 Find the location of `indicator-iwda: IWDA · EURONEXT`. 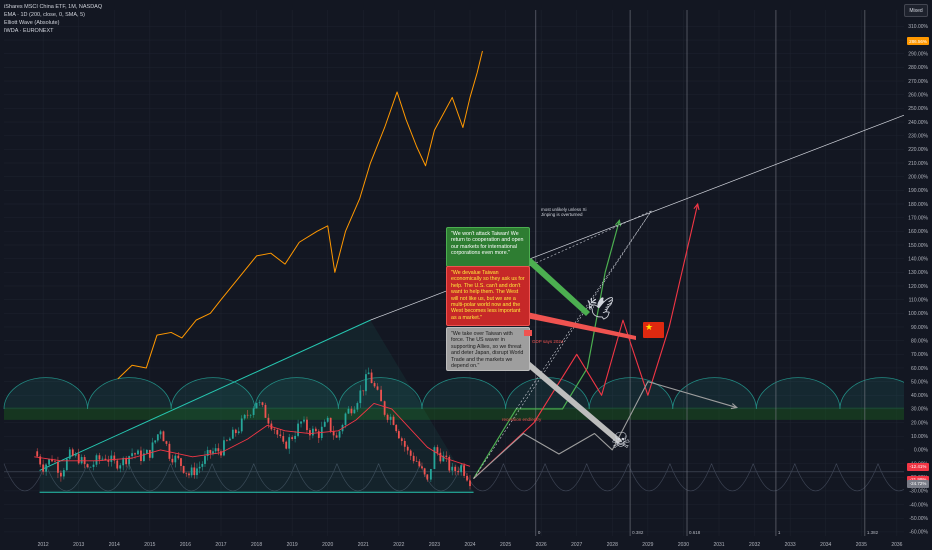

indicator-iwda: IWDA · EURONEXT is located at coordinates (29, 31).